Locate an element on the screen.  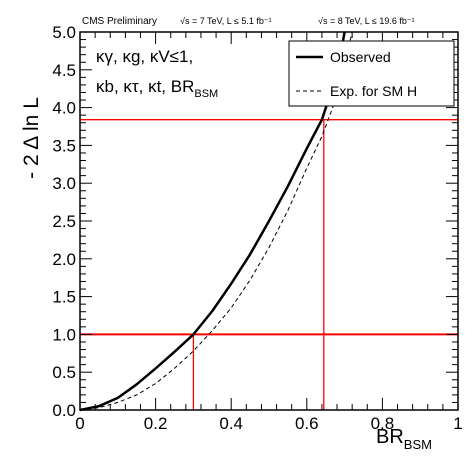
header-lumi-8tev: √s = 8 TeV, L ≤ 19.6 fb⁻¹ is located at coordinates (366, 21).